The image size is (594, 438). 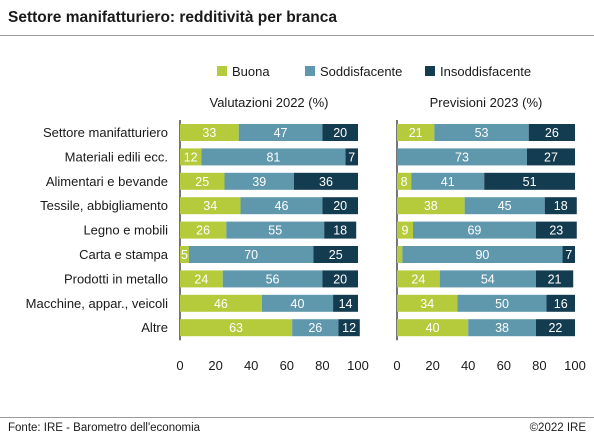 I want to click on bar-label-p0-r8-s2: 12, so click(x=349, y=328).